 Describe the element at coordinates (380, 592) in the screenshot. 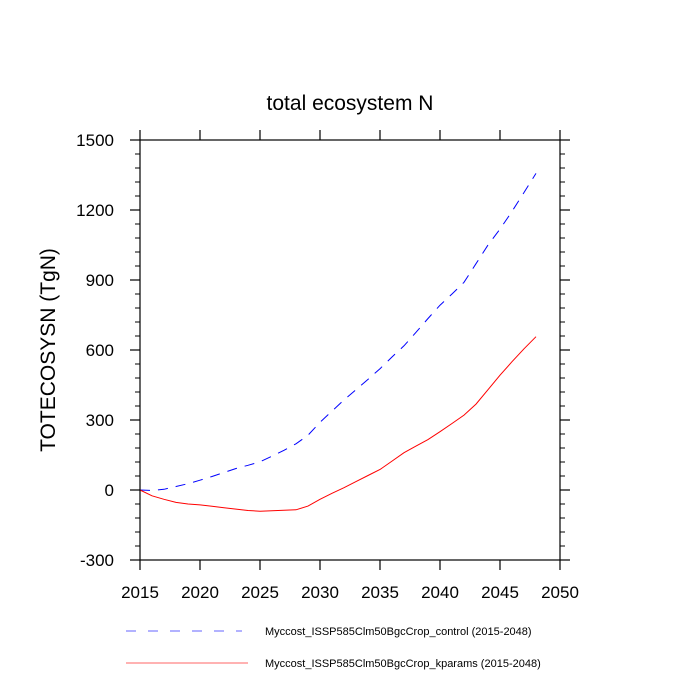

I see `x-tick-label: 2035` at that location.